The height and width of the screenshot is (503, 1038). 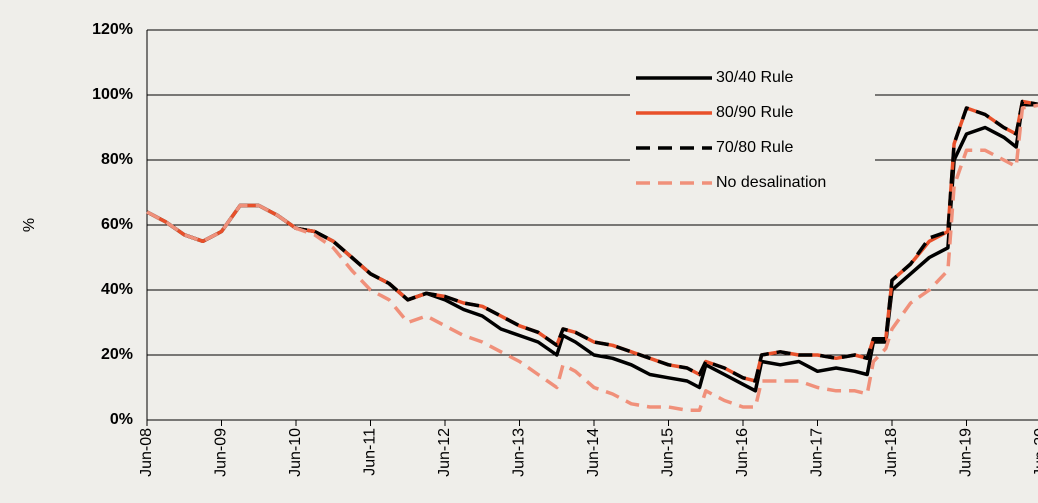 I want to click on y-tick-label: 20%, so click(x=117, y=354).